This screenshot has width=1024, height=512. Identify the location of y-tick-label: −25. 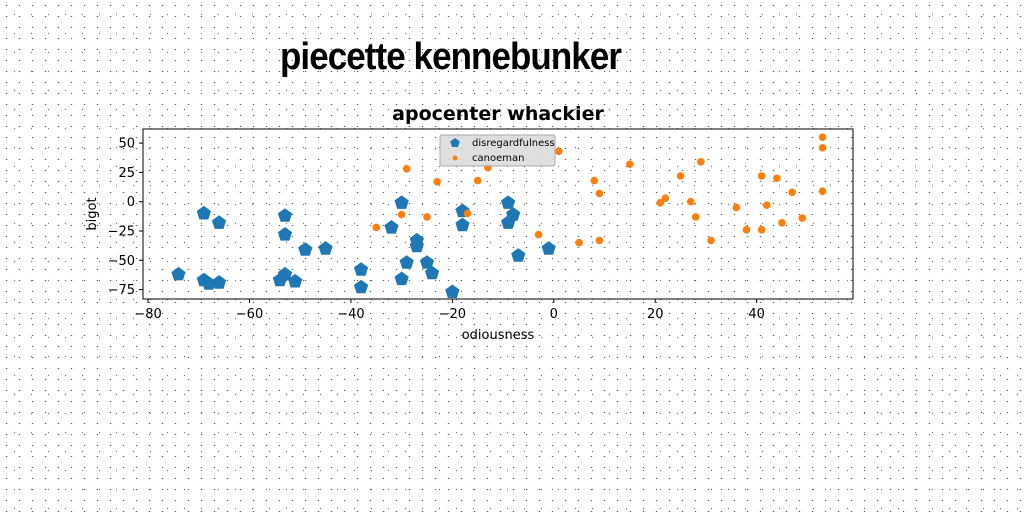
(121, 232).